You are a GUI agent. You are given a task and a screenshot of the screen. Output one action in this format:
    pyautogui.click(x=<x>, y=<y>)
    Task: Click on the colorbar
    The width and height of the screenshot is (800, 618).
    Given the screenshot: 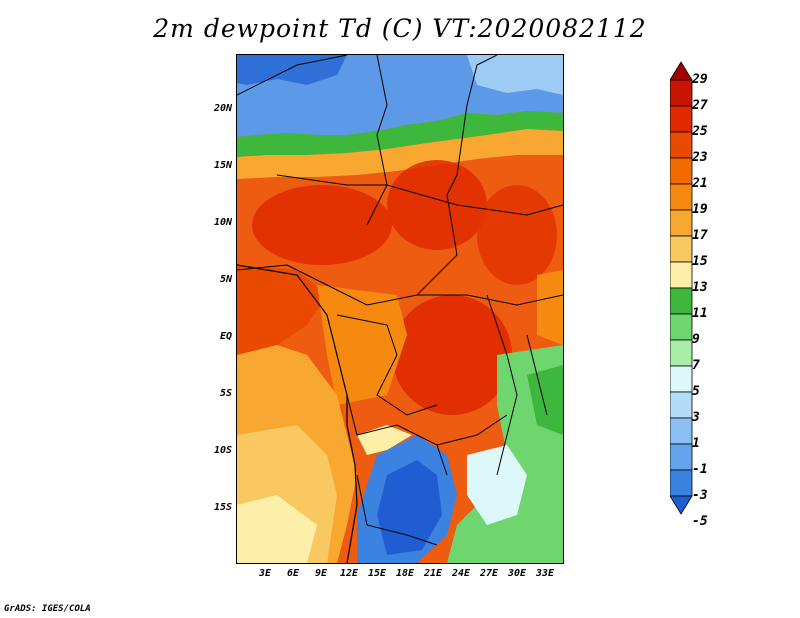 What is the action you would take?
    pyautogui.click(x=681, y=288)
    